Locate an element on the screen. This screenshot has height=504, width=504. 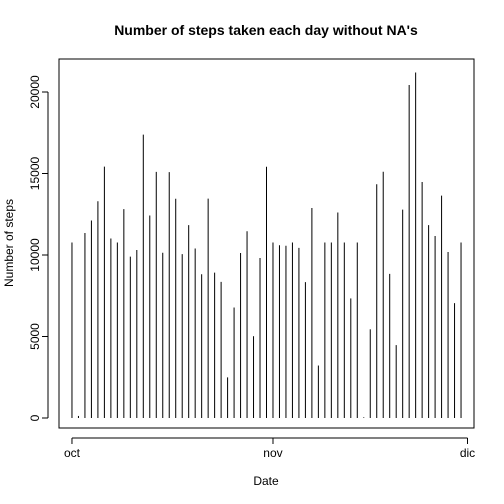
y-tick-label: 5000 is located at coordinates (35, 336).